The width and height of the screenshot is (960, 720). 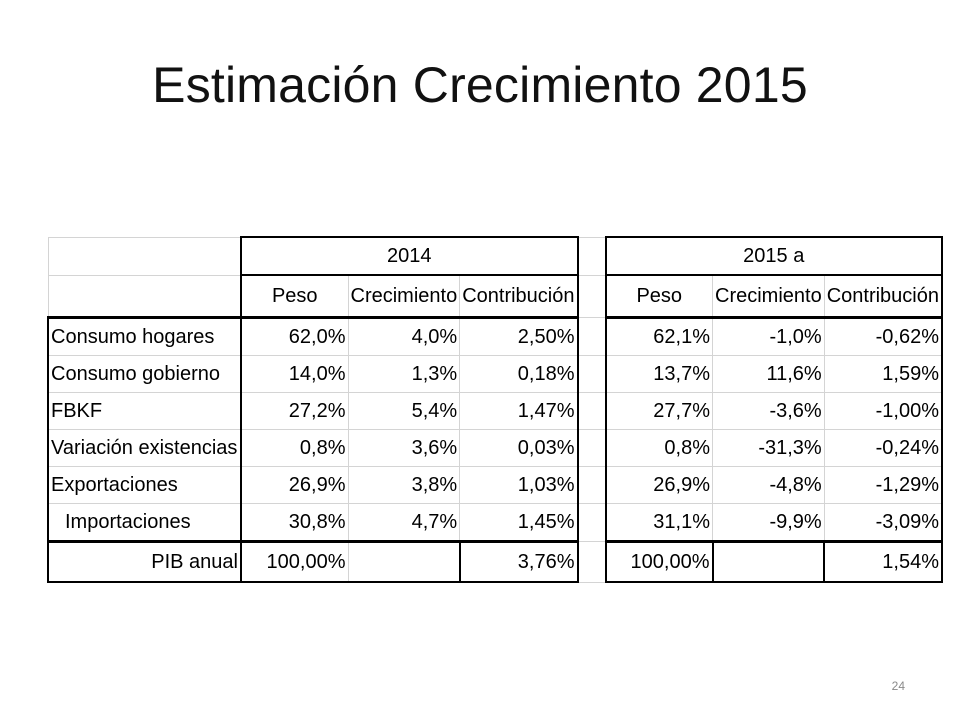 What do you see at coordinates (768, 485) in the screenshot?
I see `cell-crecimiento-2015: -4,8%` at bounding box center [768, 485].